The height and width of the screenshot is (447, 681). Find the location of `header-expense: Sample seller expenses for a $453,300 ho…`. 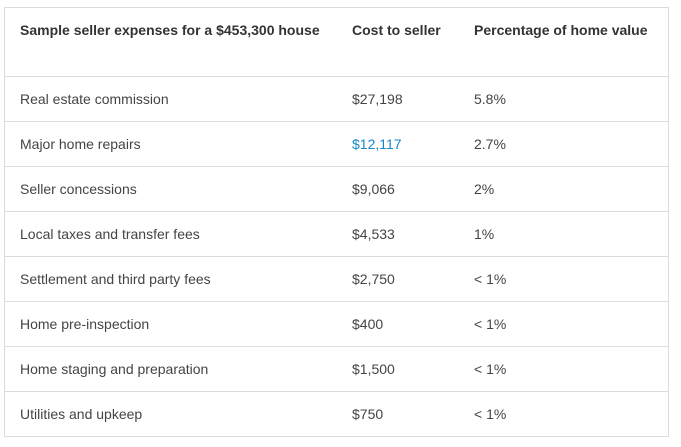

header-expense: Sample seller expenses for a $453,300 ho… is located at coordinates (170, 30).